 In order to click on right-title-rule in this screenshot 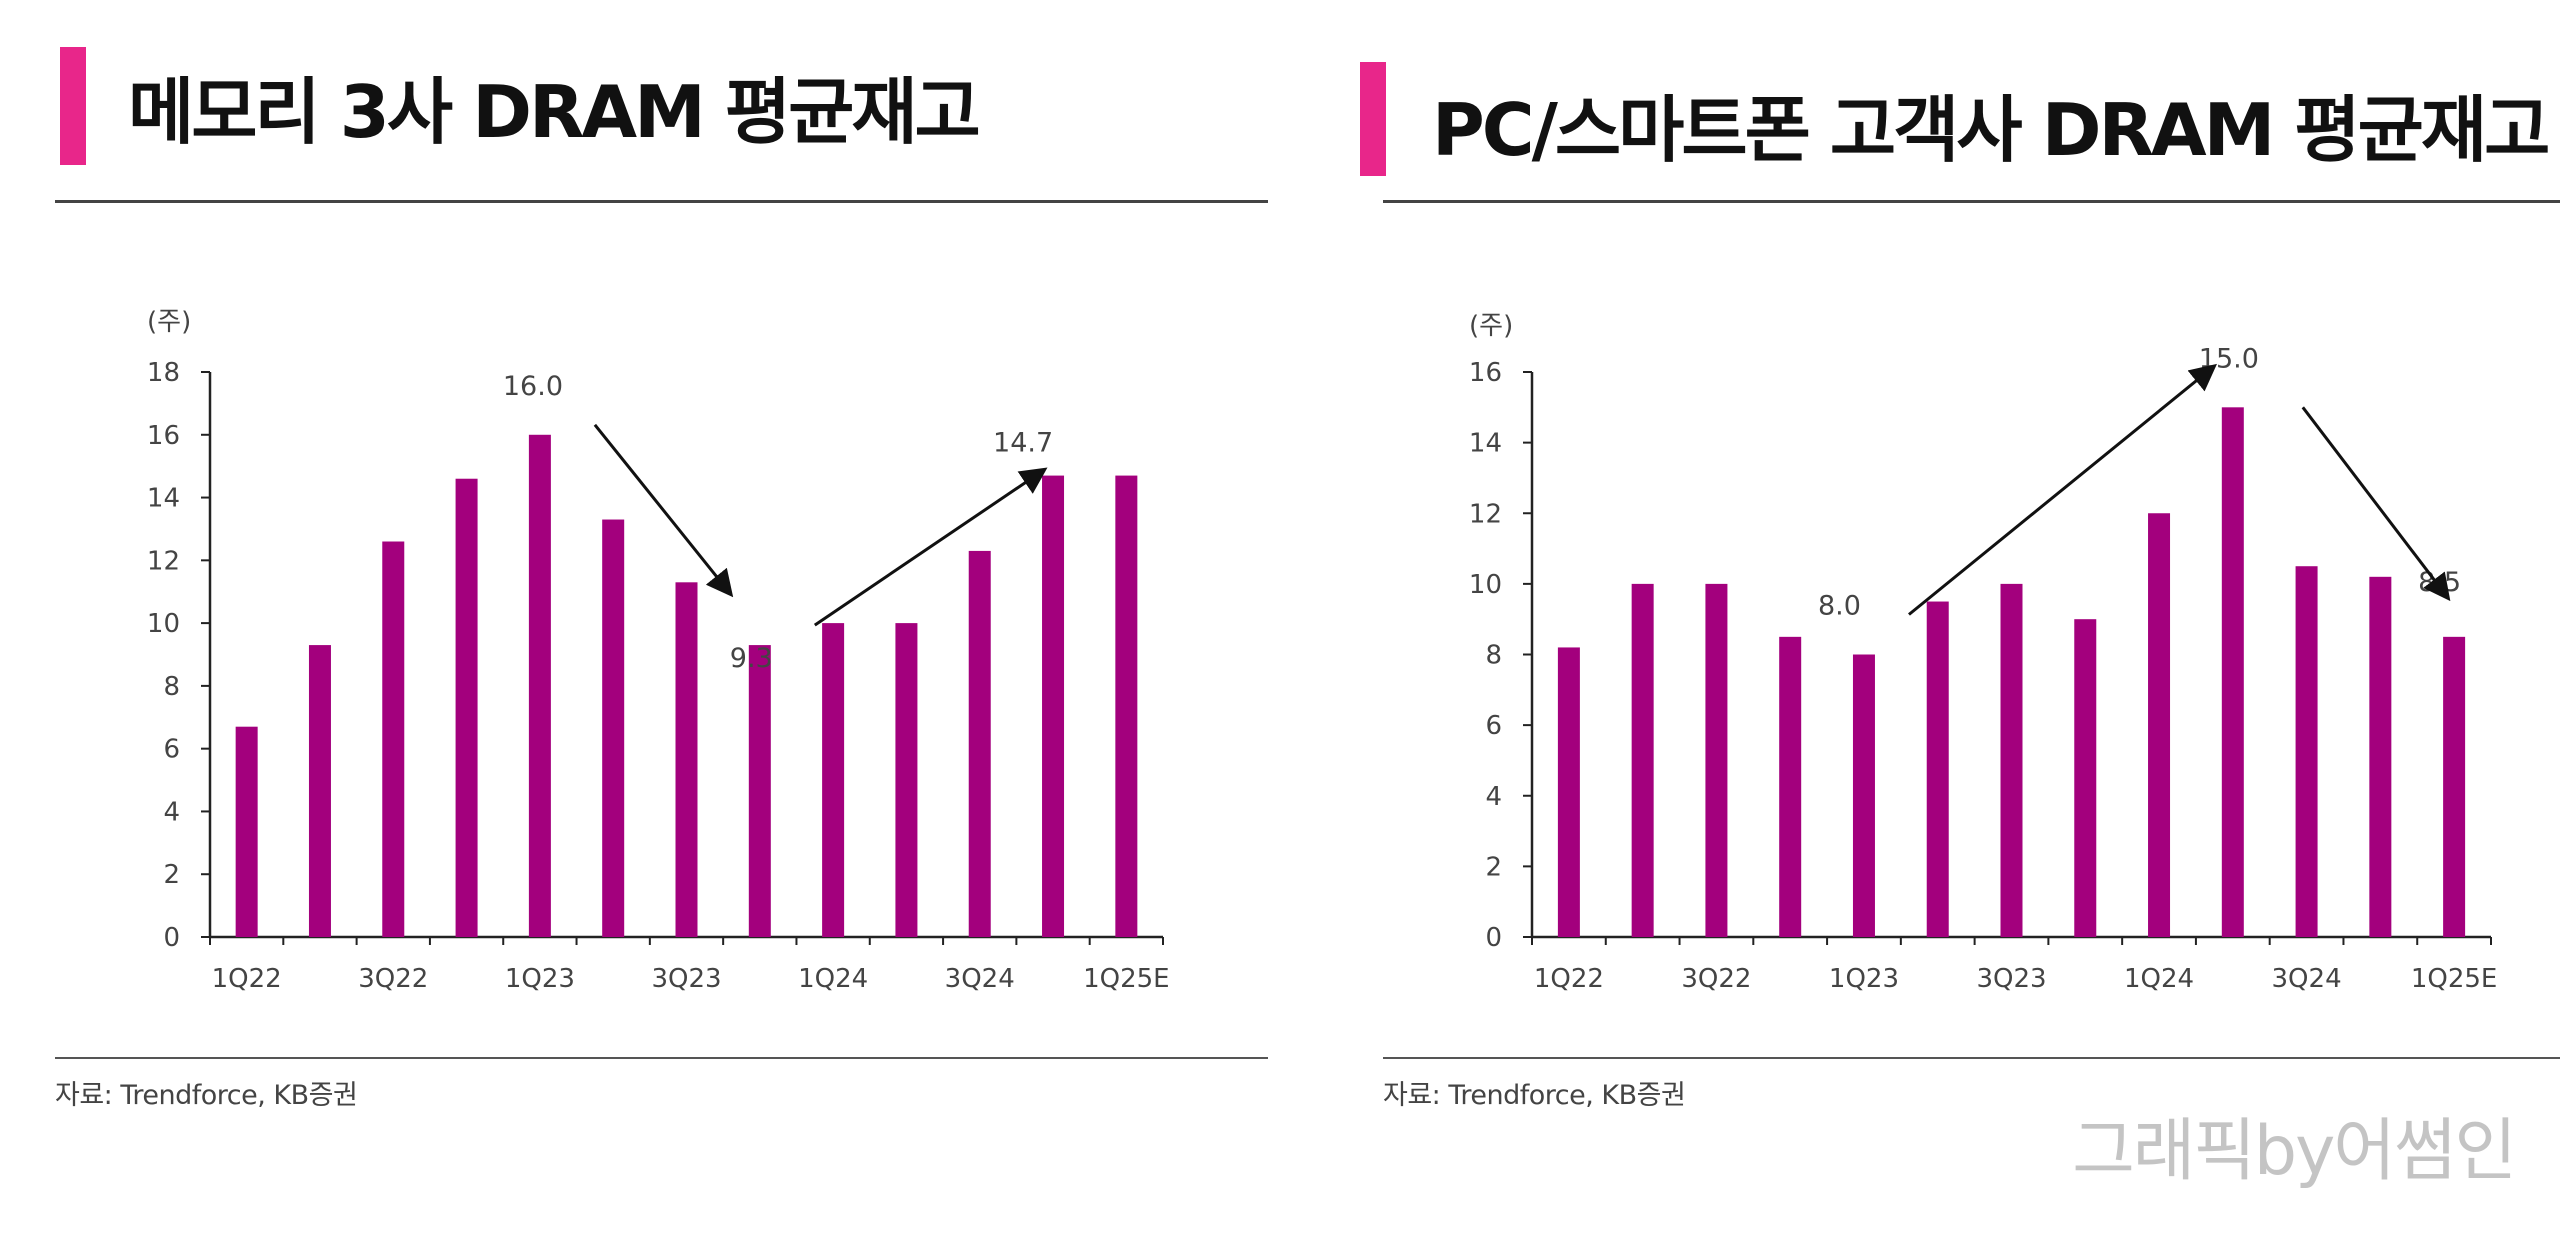, I will do `click(1971, 201)`.